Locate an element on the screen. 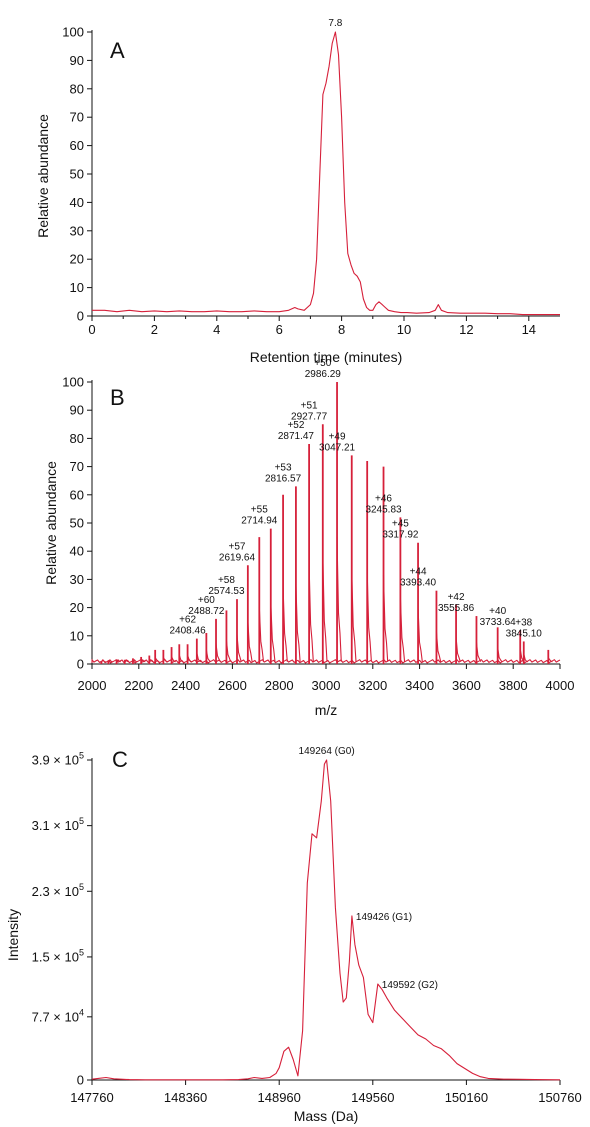 The height and width of the screenshot is (1127, 590). panel-c-x-tick-label: 147760 is located at coordinates (91, 1097).